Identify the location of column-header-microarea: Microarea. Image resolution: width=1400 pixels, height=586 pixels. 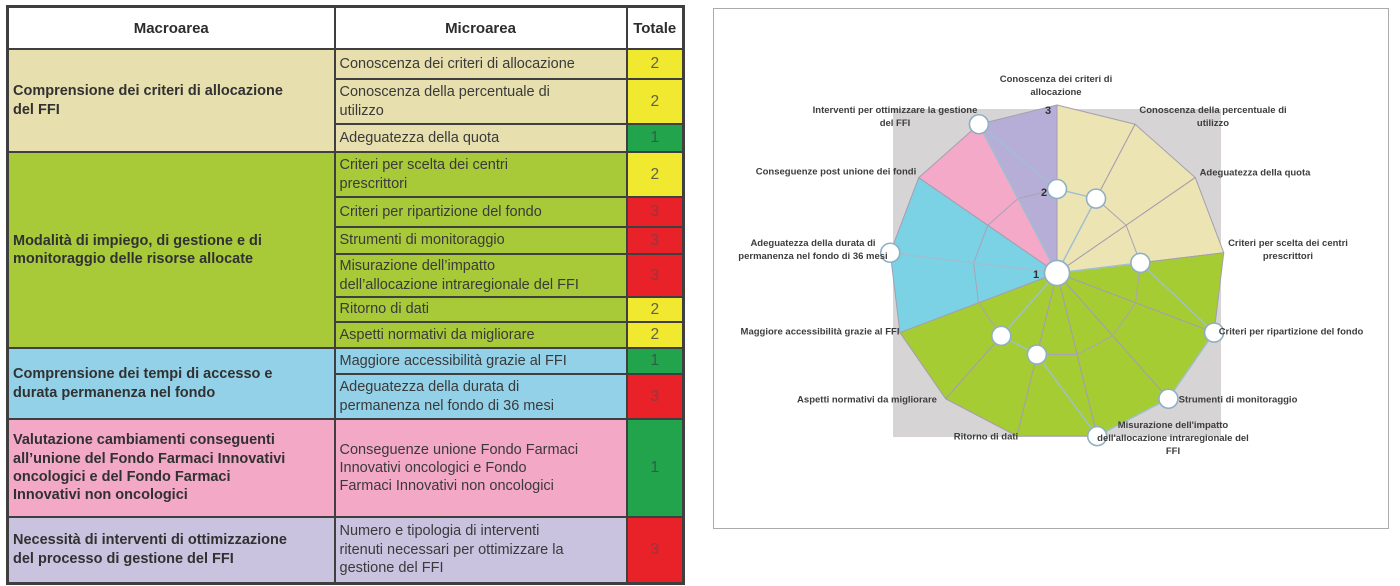
(480, 27).